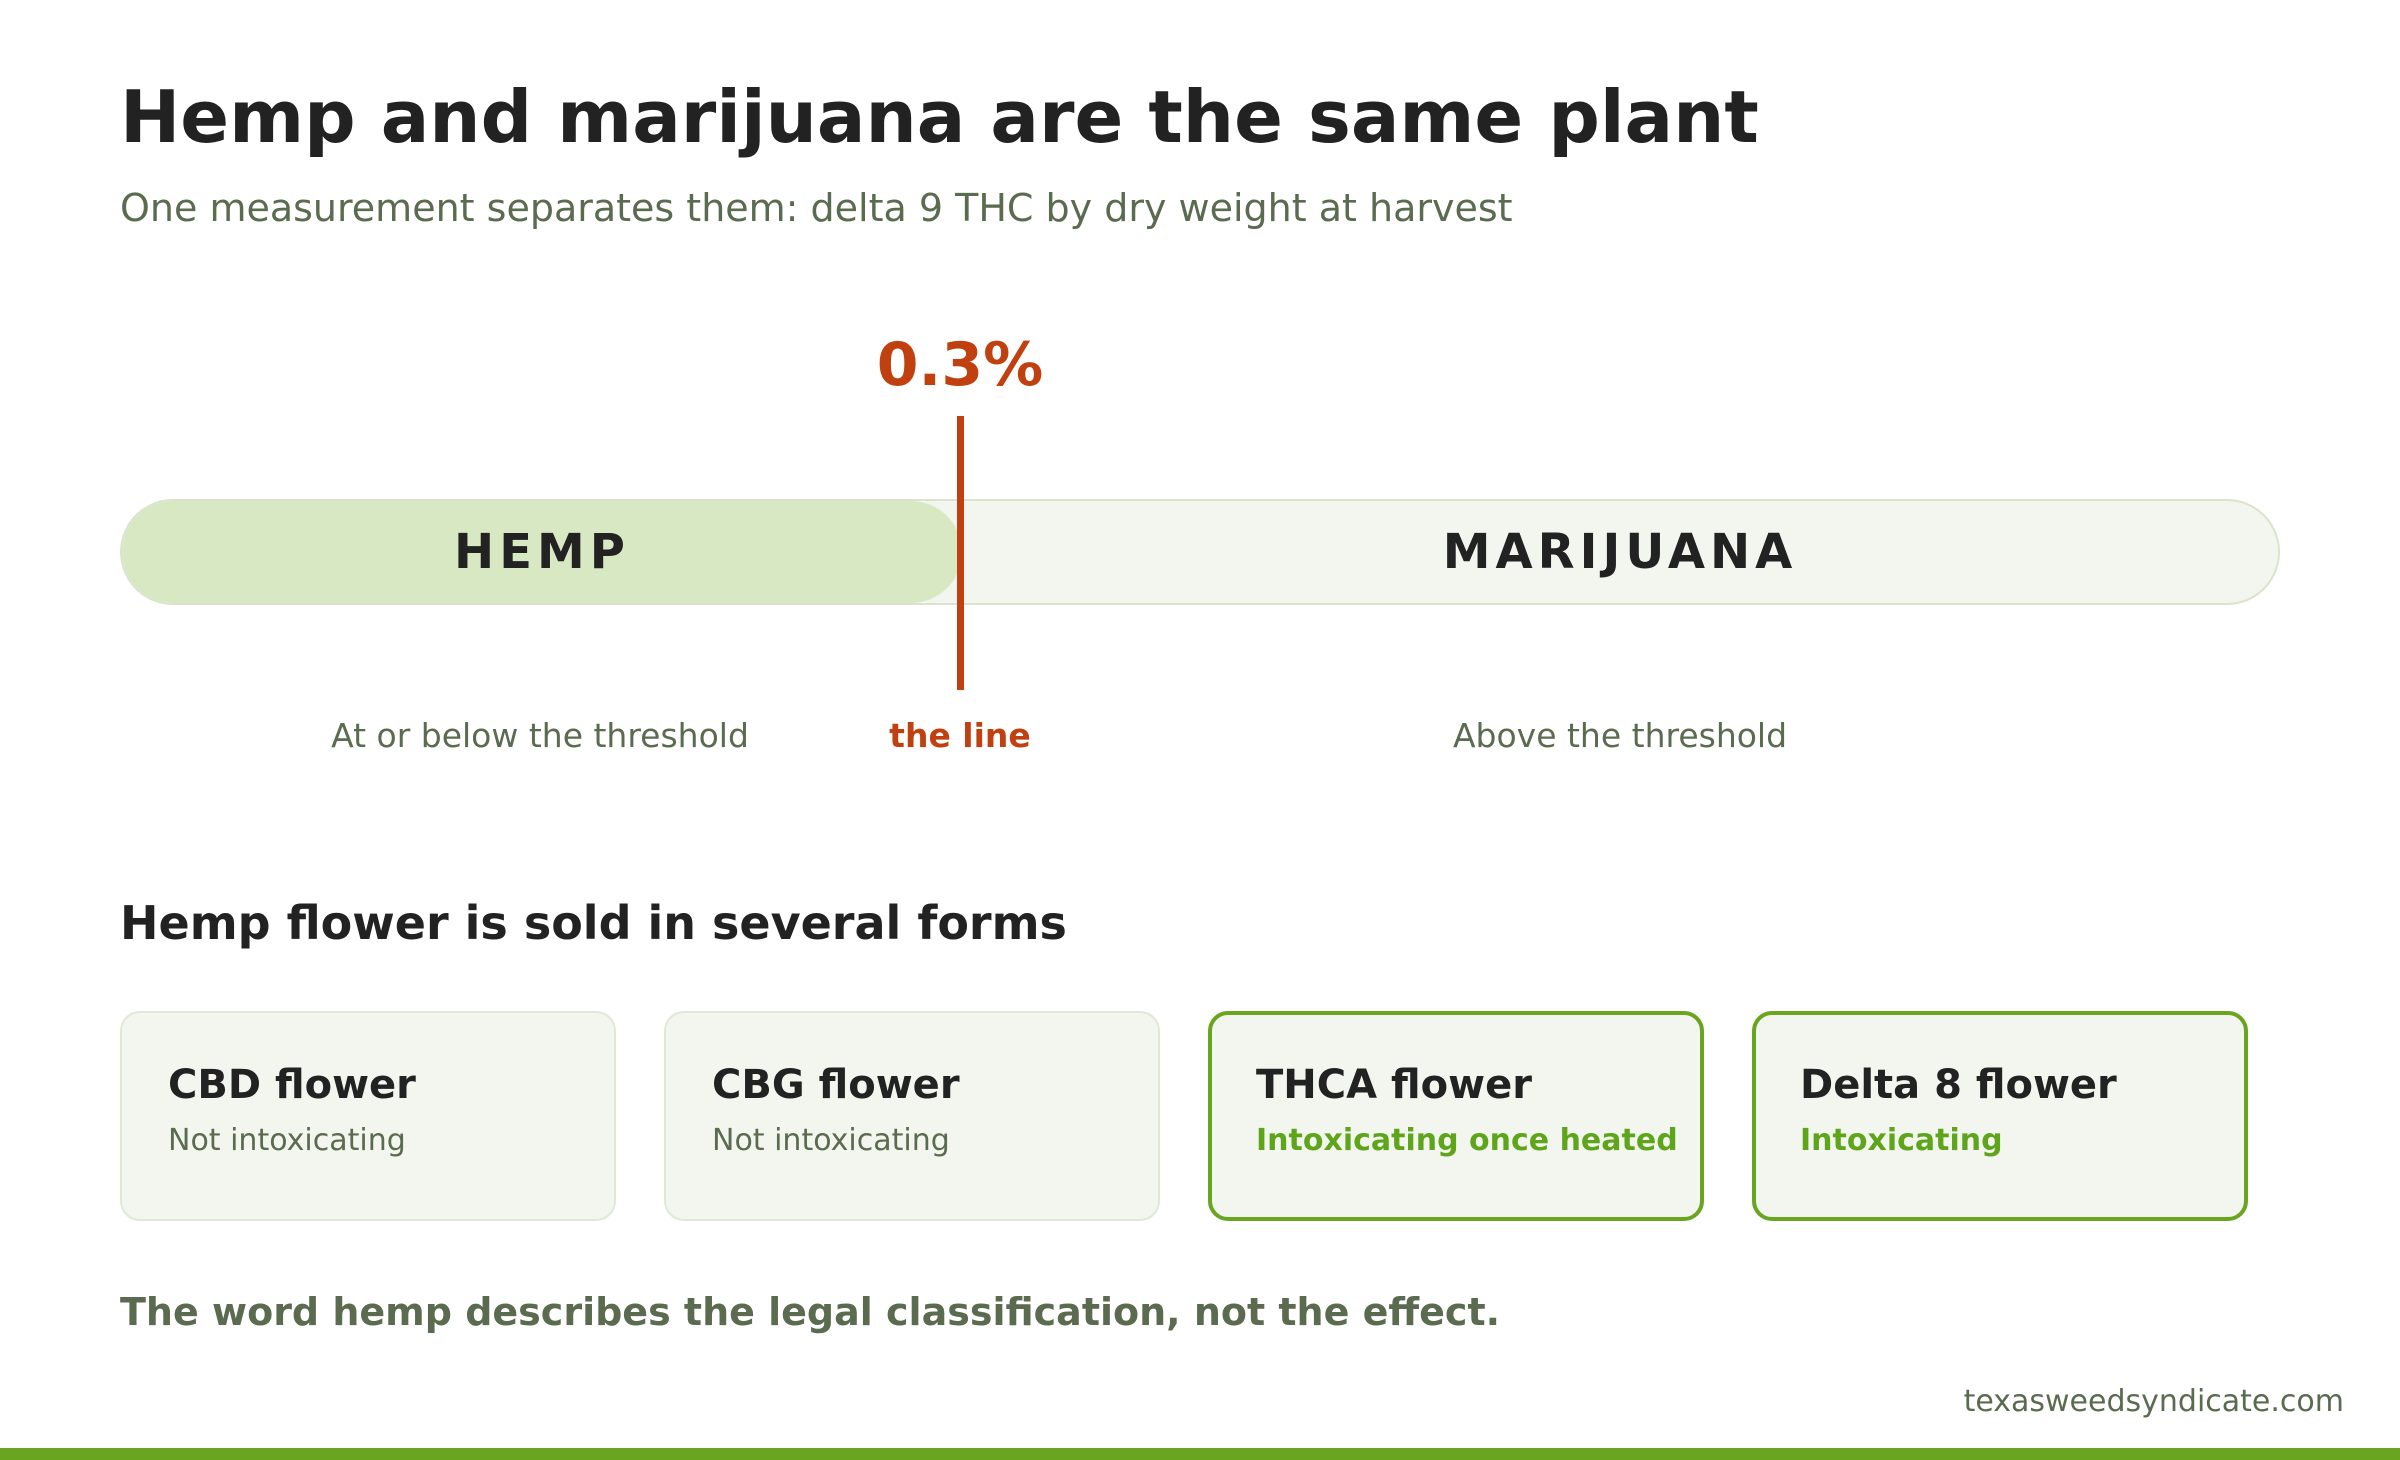 Image resolution: width=2400 pixels, height=1460 pixels. Describe the element at coordinates (1200, 552) in the screenshot. I see `classification-bar: HEMP MARIJUANA` at that location.